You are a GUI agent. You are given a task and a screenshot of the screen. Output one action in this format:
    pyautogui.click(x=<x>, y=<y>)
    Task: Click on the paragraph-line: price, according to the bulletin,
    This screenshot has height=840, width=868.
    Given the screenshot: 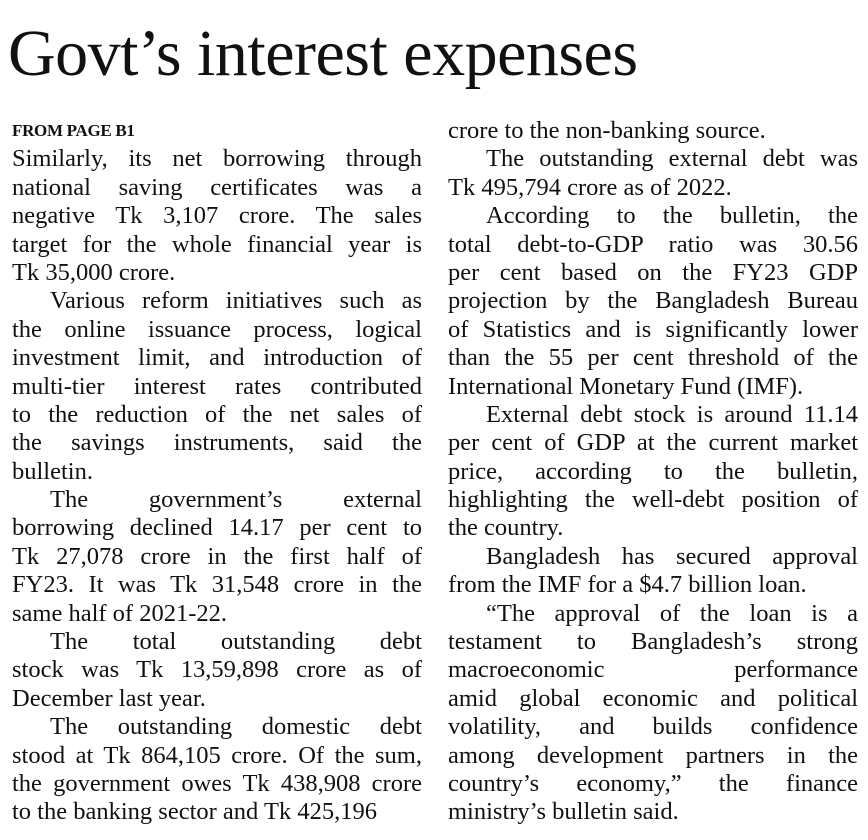 What is the action you would take?
    pyautogui.click(x=653, y=471)
    